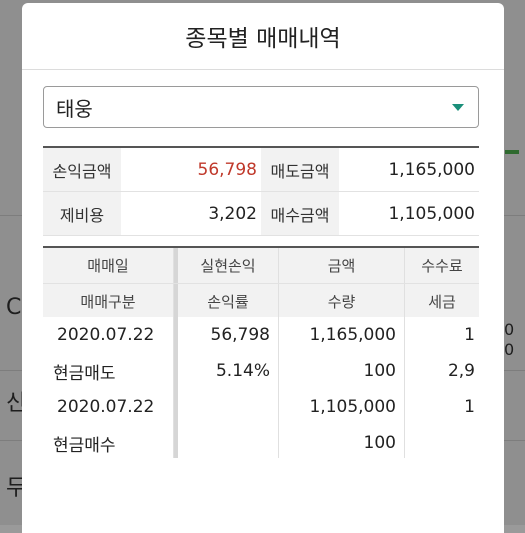 This screenshot has height=533, width=525. I want to click on profit-label: 손익금액, so click(82, 169).